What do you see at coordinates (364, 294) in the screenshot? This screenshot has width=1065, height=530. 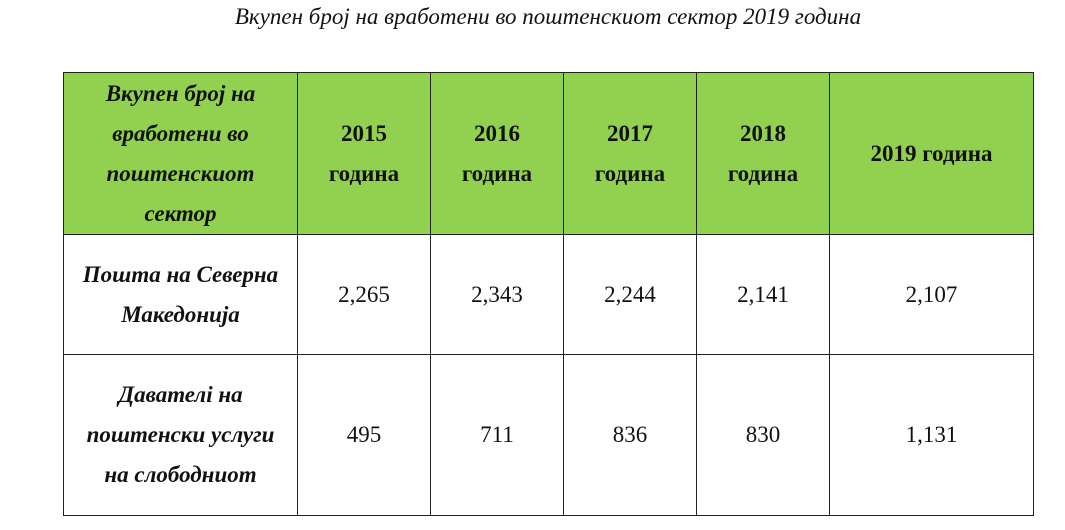 I see `cell: 2,265` at bounding box center [364, 294].